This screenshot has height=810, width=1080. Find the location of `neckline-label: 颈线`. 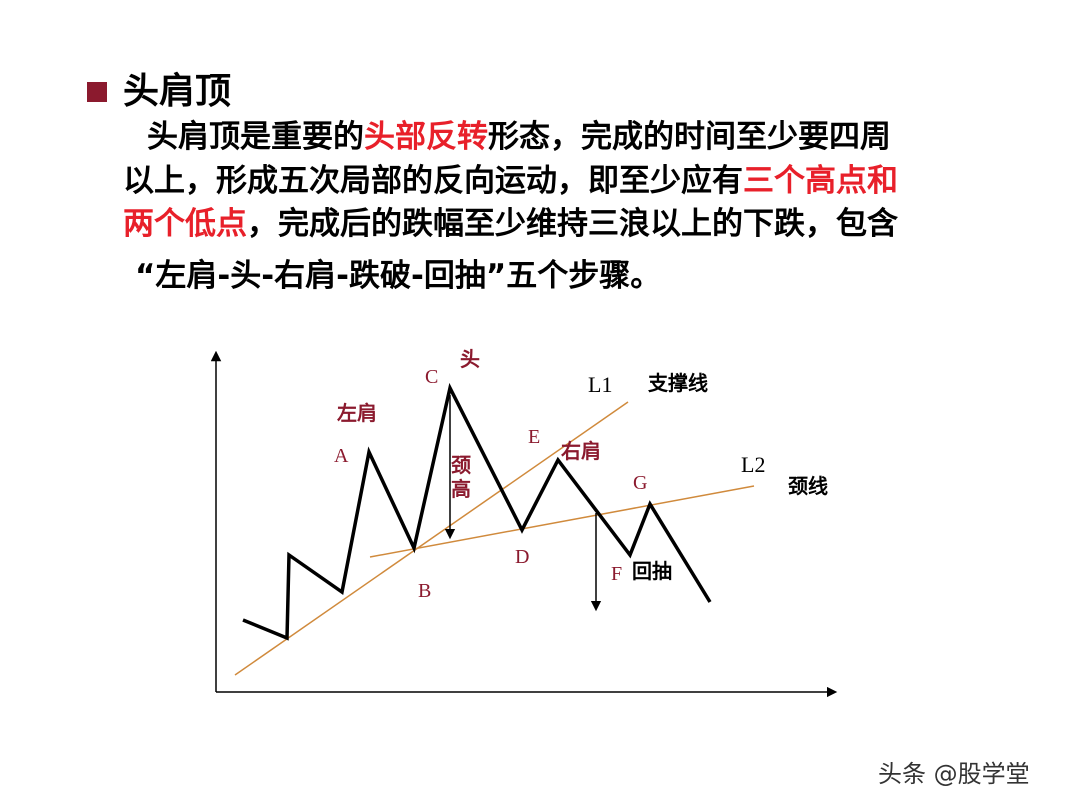

neckline-label: 颈线 is located at coordinates (808, 486).